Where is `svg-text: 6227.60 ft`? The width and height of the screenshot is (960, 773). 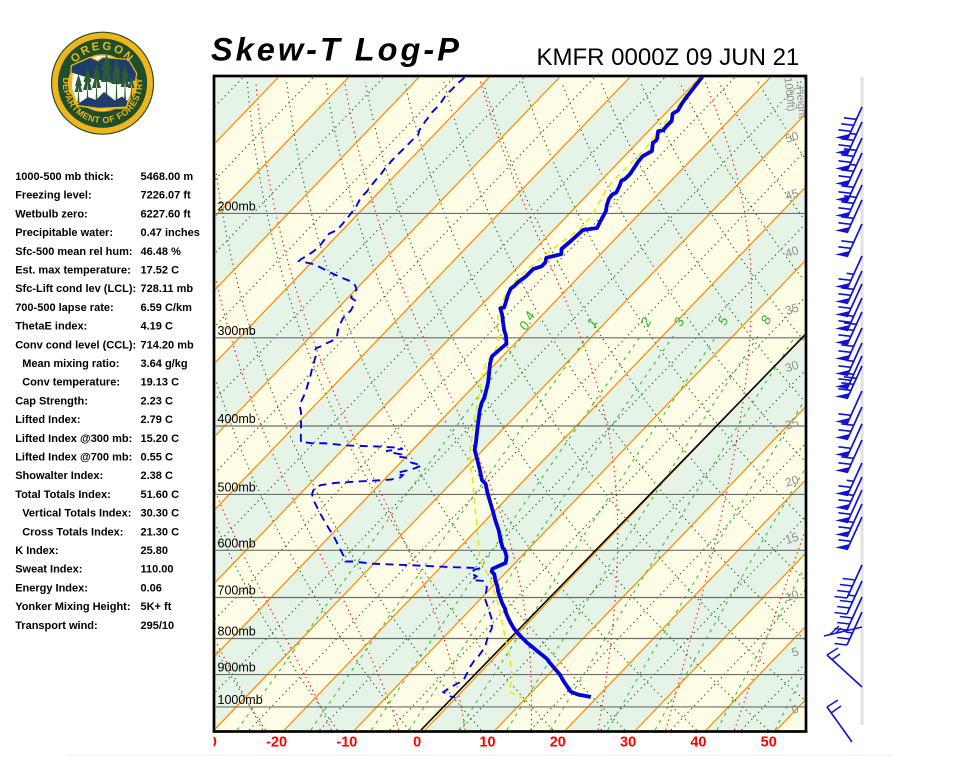
svg-text: 6227.60 ft is located at coordinates (166, 214).